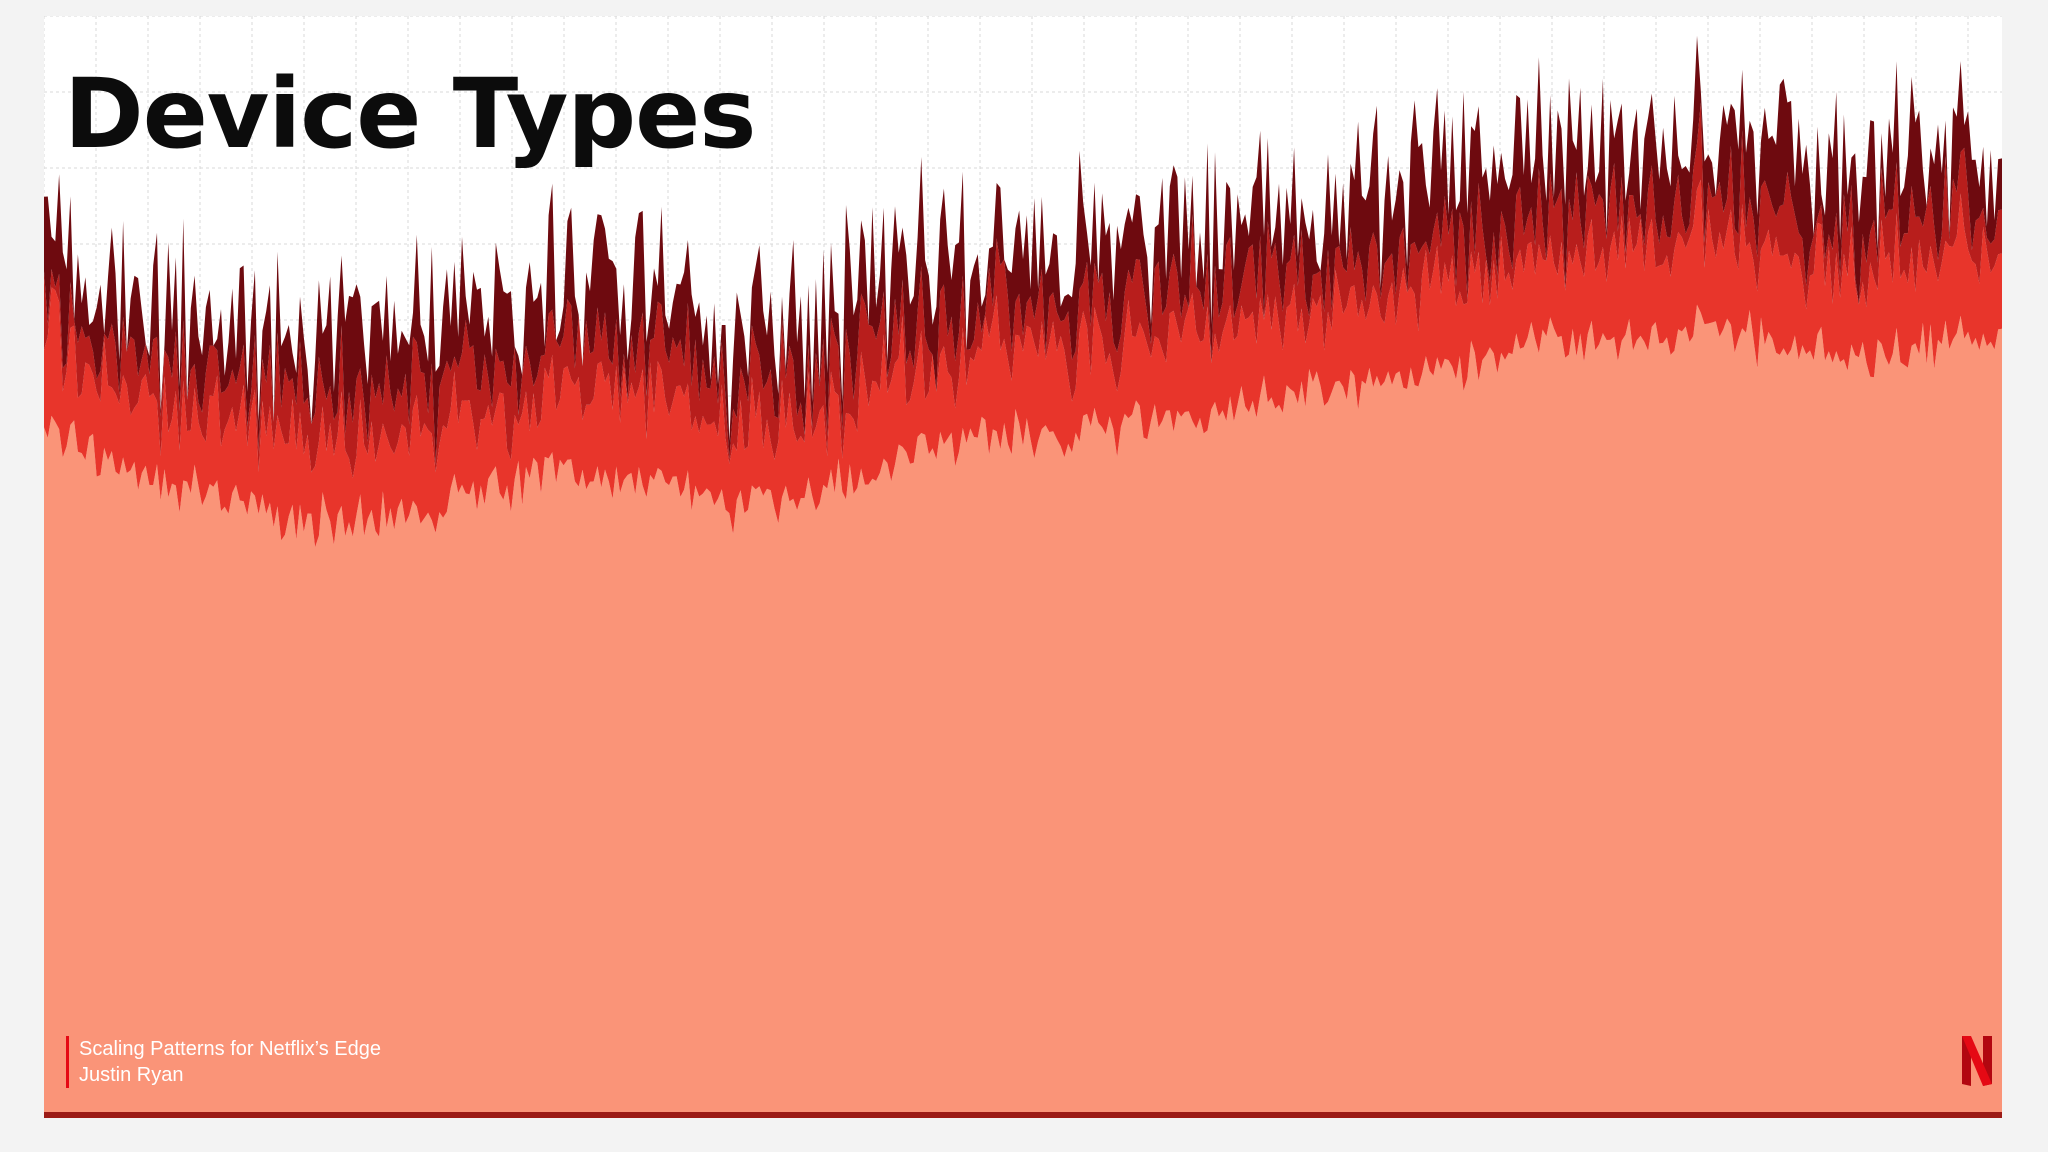  I want to click on netflix-n-logo-icon, so click(1977, 1061).